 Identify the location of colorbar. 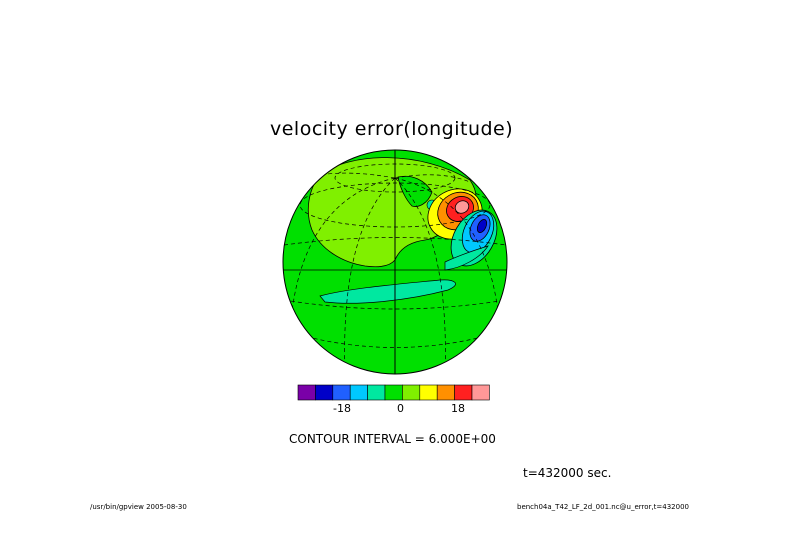
(393, 392).